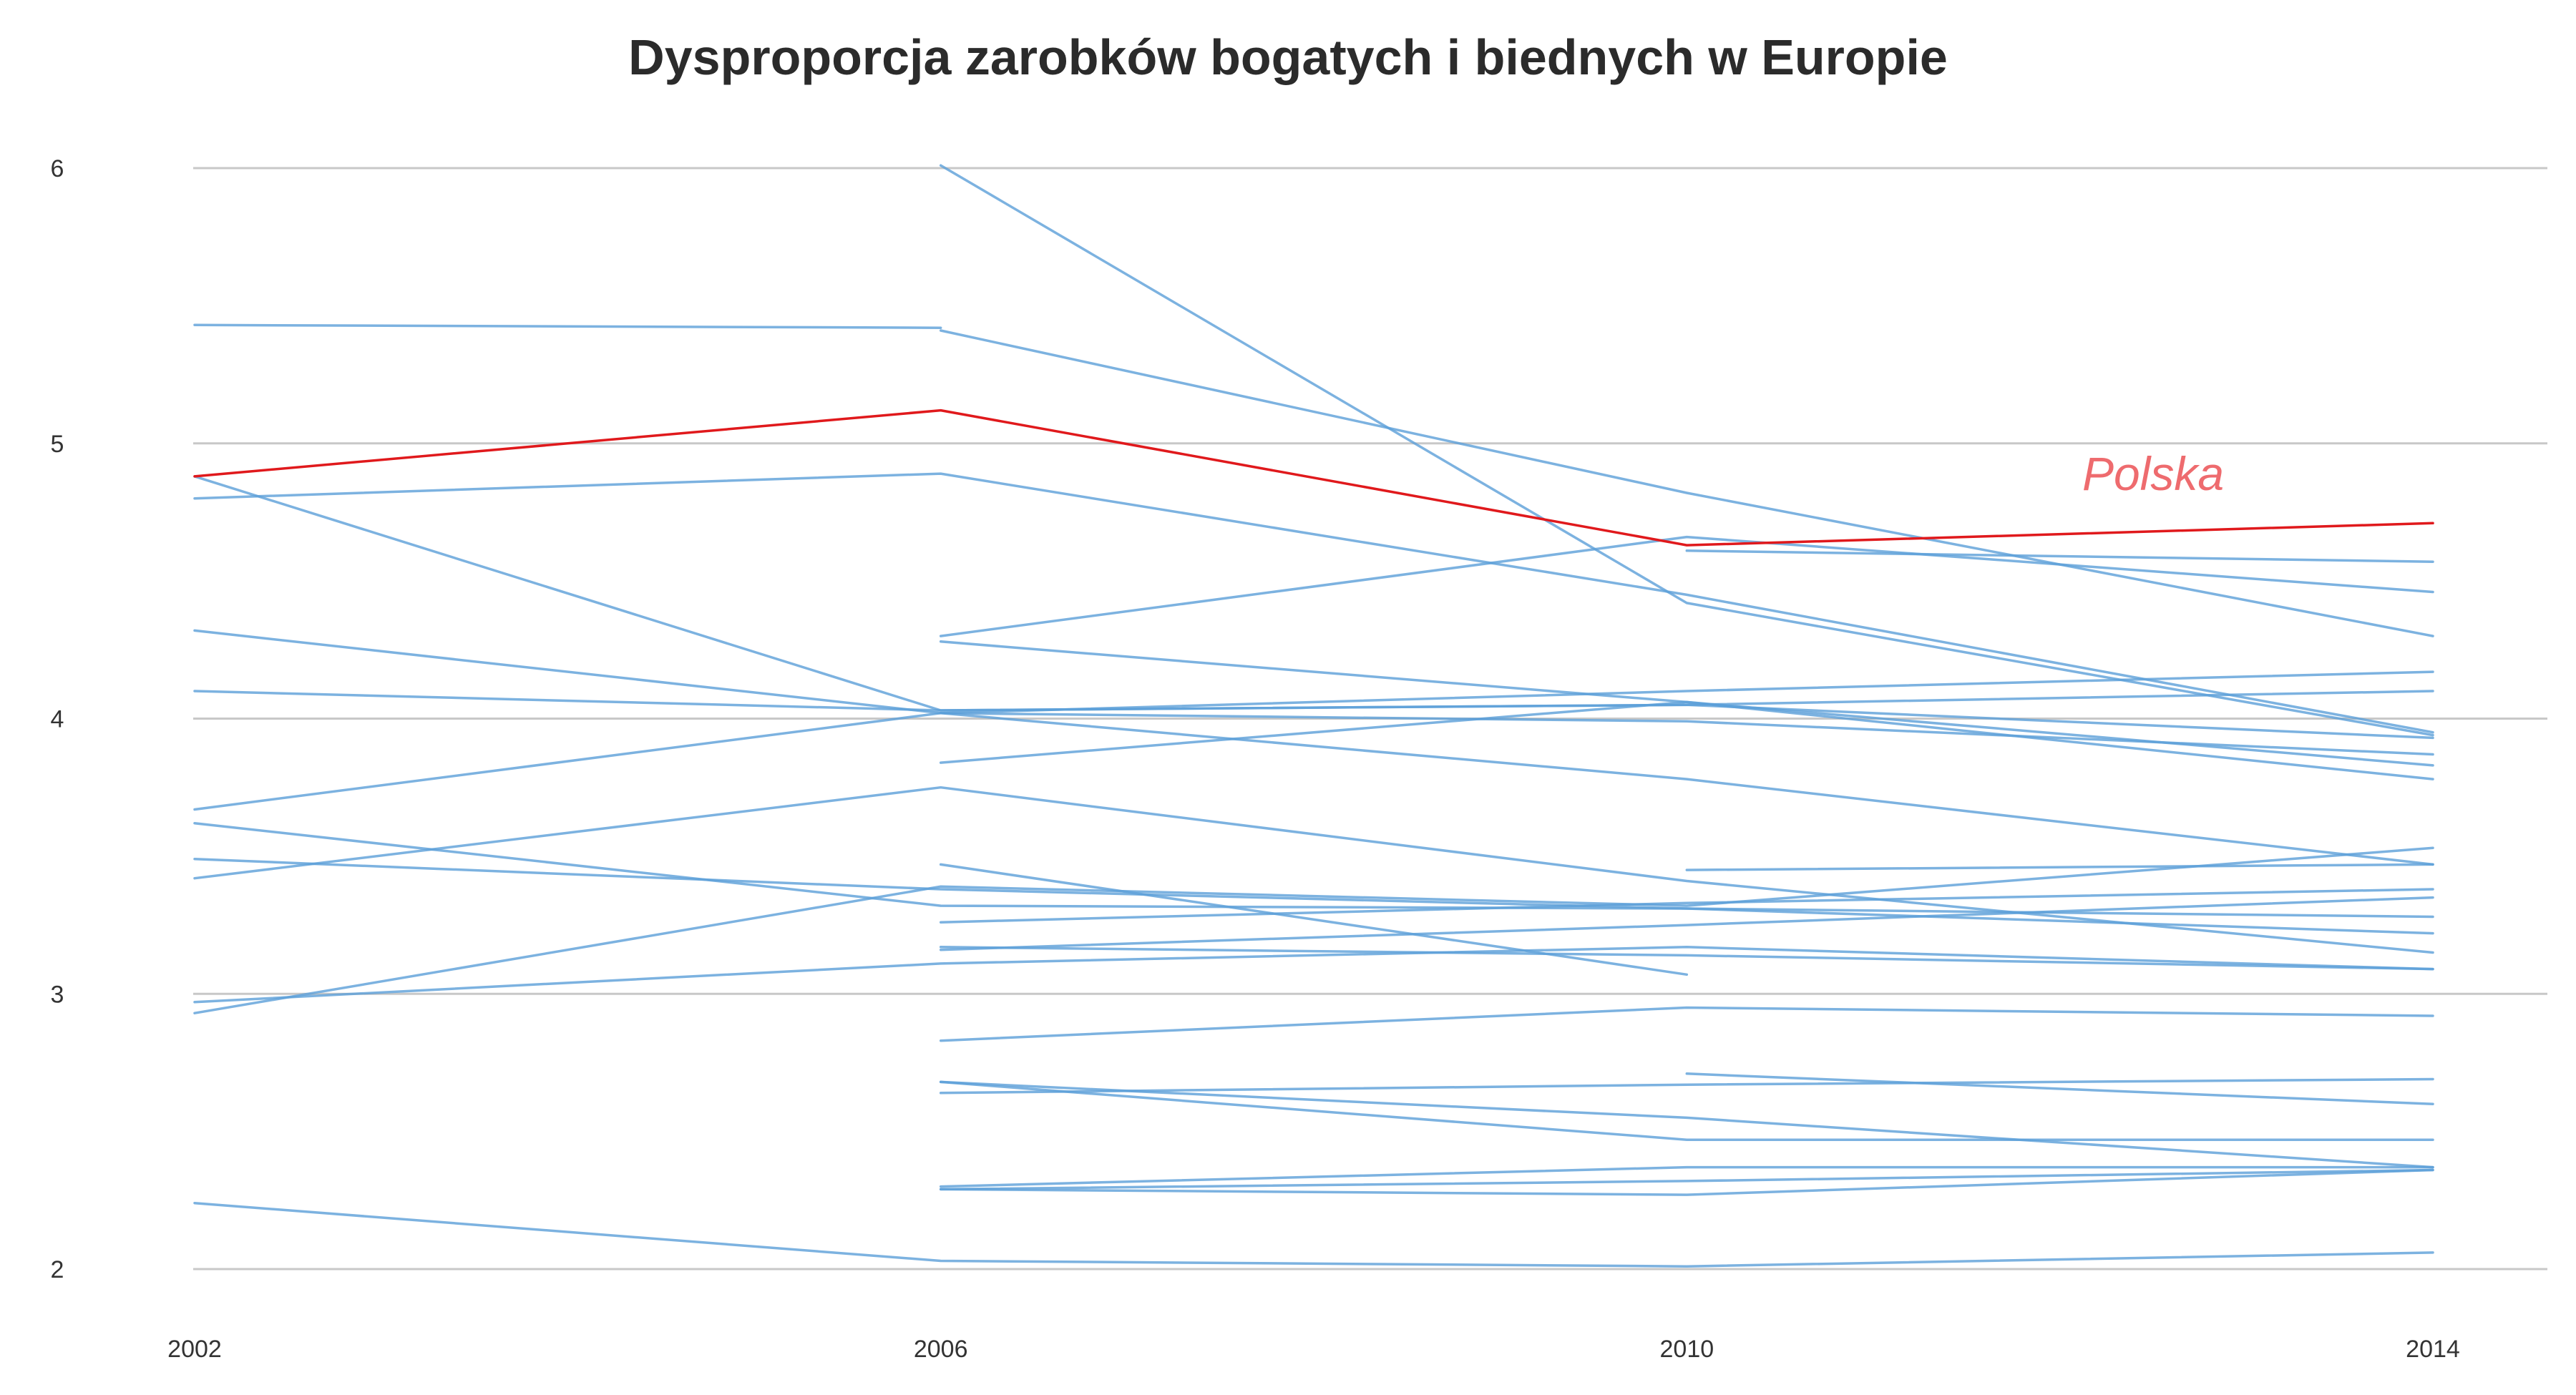 This screenshot has height=1395, width=2576. What do you see at coordinates (1313, 477) in the screenshot?
I see `series-line-polska` at bounding box center [1313, 477].